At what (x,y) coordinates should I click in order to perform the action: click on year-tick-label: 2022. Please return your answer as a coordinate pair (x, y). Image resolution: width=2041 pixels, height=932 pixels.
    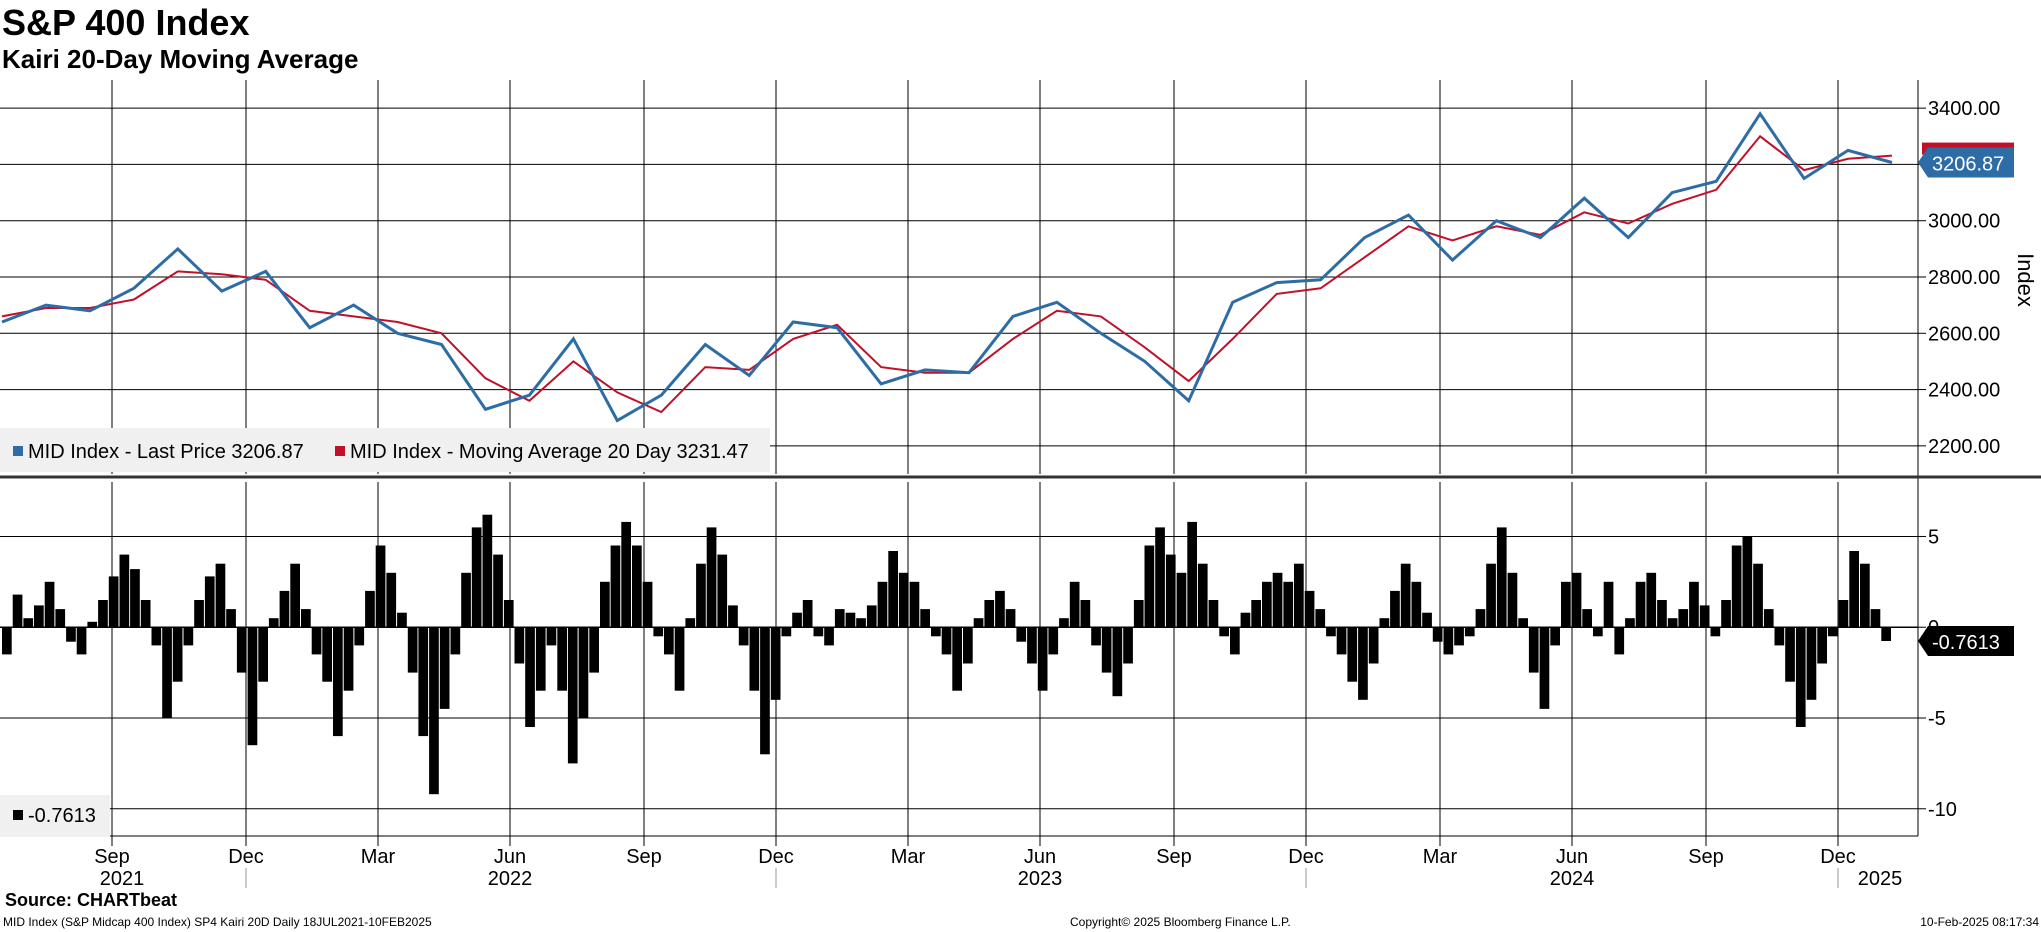
    Looking at the image, I should click on (510, 879).